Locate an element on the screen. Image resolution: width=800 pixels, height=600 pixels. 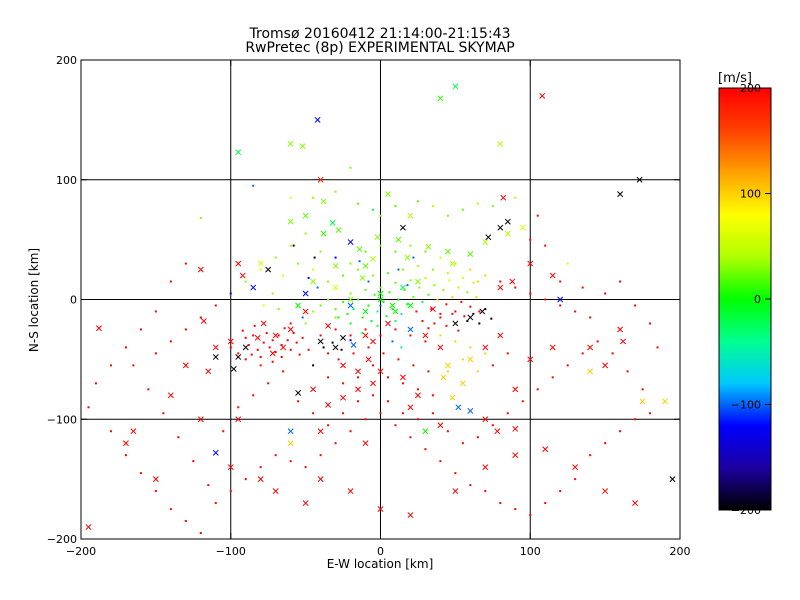
x-tick-label: 100 is located at coordinates (530, 551).